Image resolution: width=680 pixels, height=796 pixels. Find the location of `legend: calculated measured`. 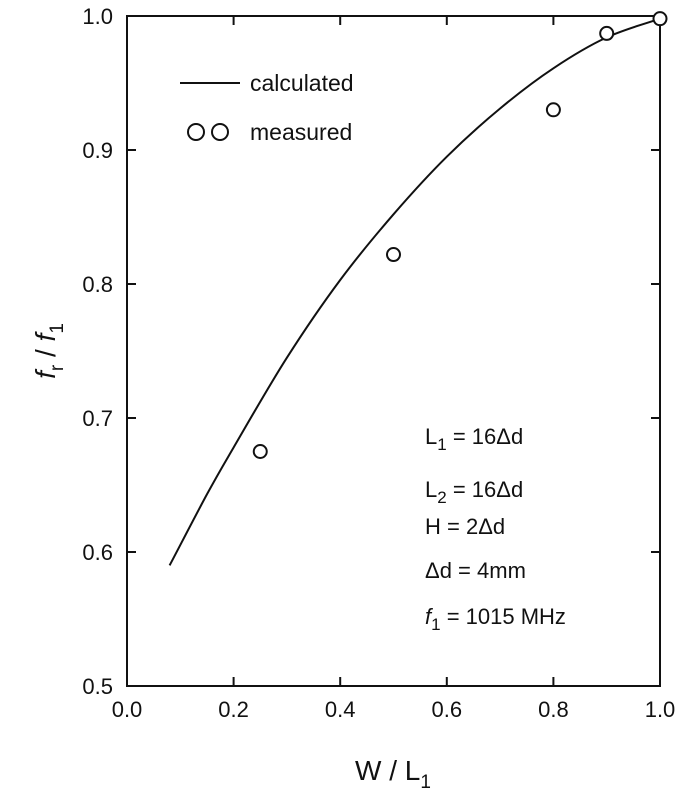

legend: calculated measured is located at coordinates (267, 107).